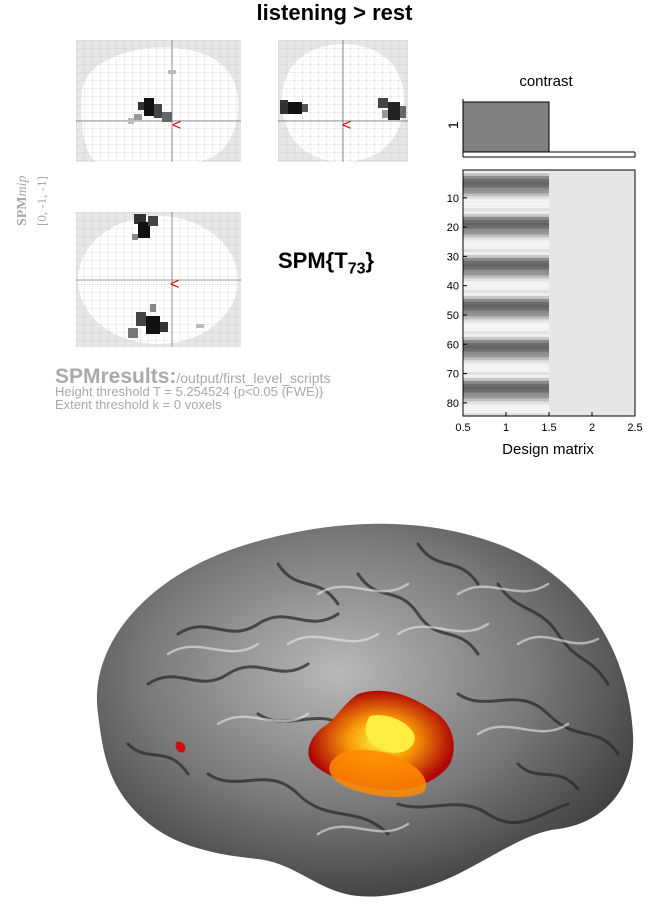 The height and width of the screenshot is (908, 669). What do you see at coordinates (334, 12) in the screenshot?
I see `page-title: listening > rest` at bounding box center [334, 12].